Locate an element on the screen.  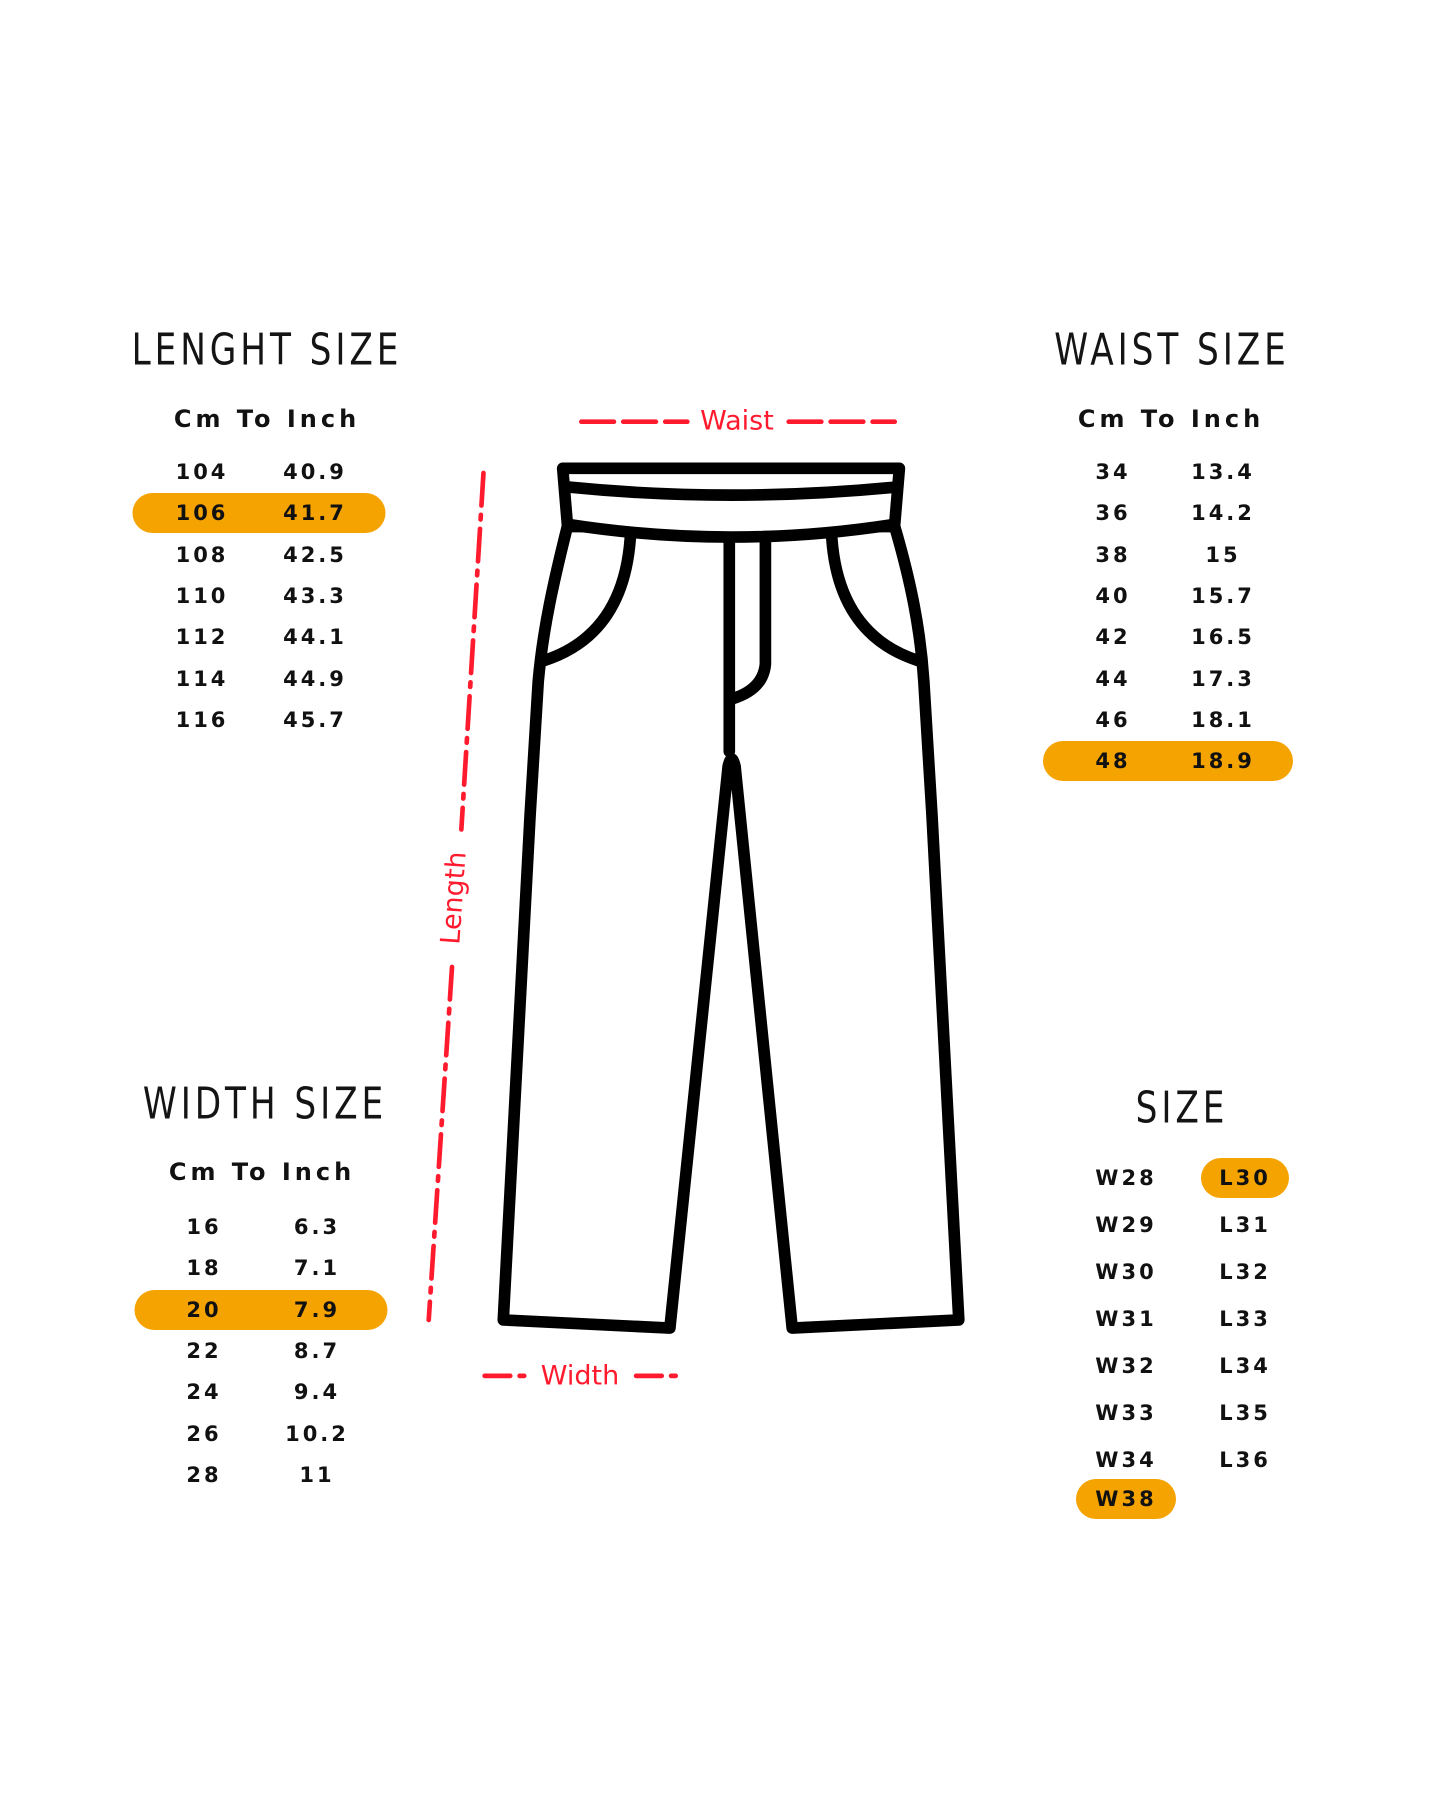
cm-value: 38 is located at coordinates (1113, 554).